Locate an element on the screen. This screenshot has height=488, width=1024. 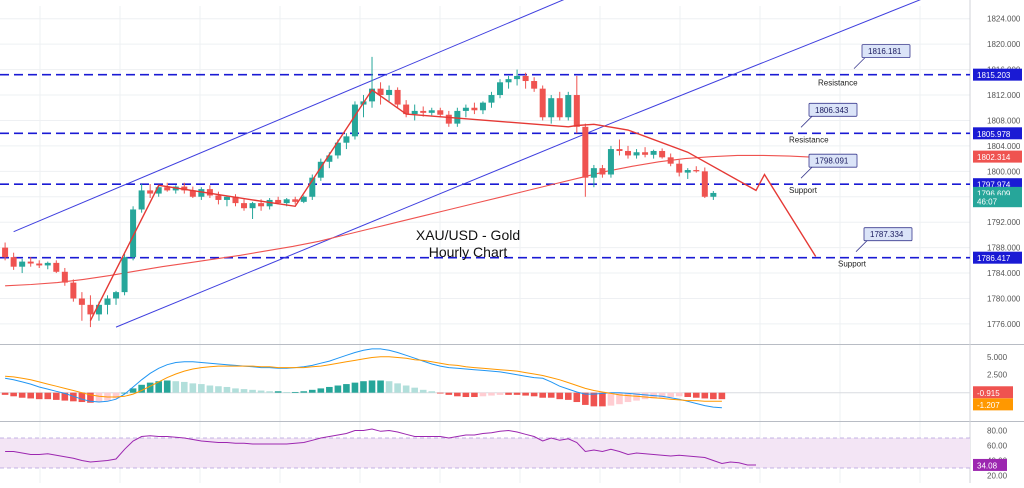
macd-tick-label: 5.000 is located at coordinates (997, 357).